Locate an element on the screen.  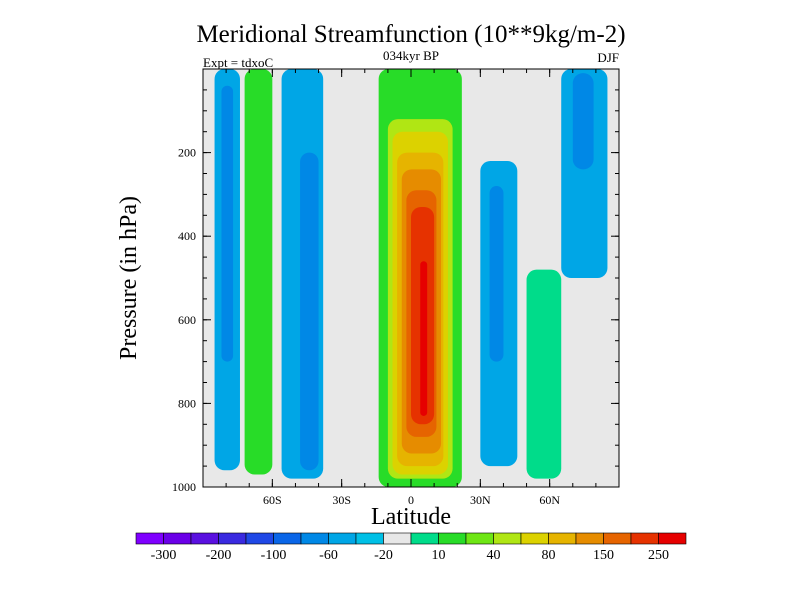
y-axis-label: Pressure (in hPa) is located at coordinates (129, 278).